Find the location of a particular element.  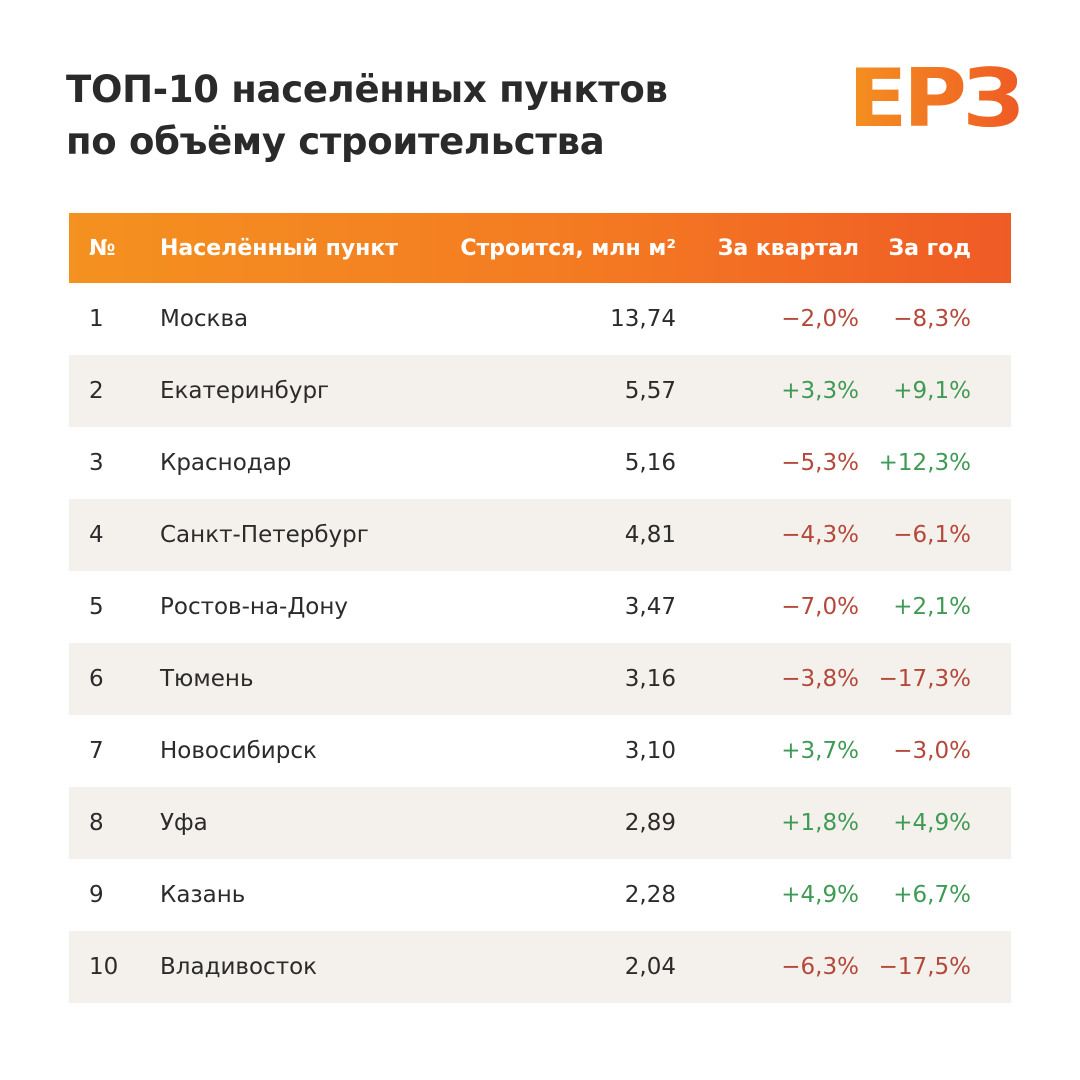

cell-quarter-change: −5,3% is located at coordinates (820, 463).